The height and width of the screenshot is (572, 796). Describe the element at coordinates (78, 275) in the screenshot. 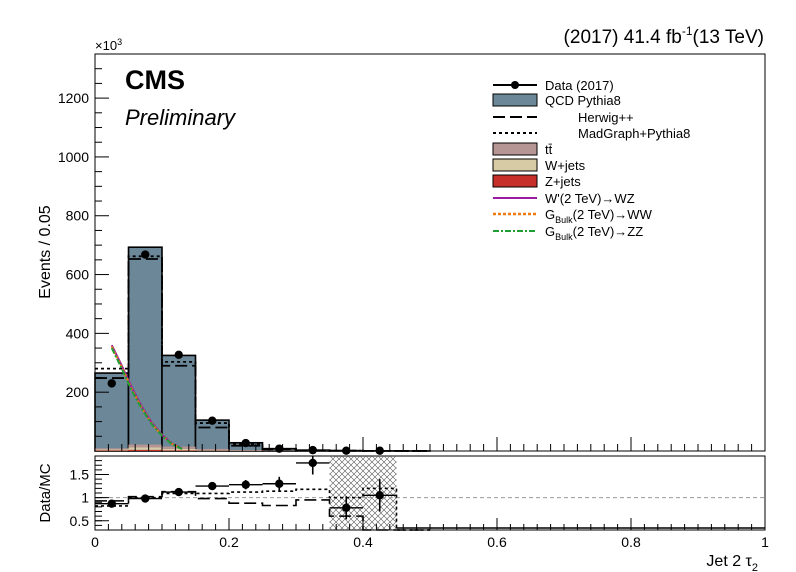

I see `y-tick-label: 600` at that location.